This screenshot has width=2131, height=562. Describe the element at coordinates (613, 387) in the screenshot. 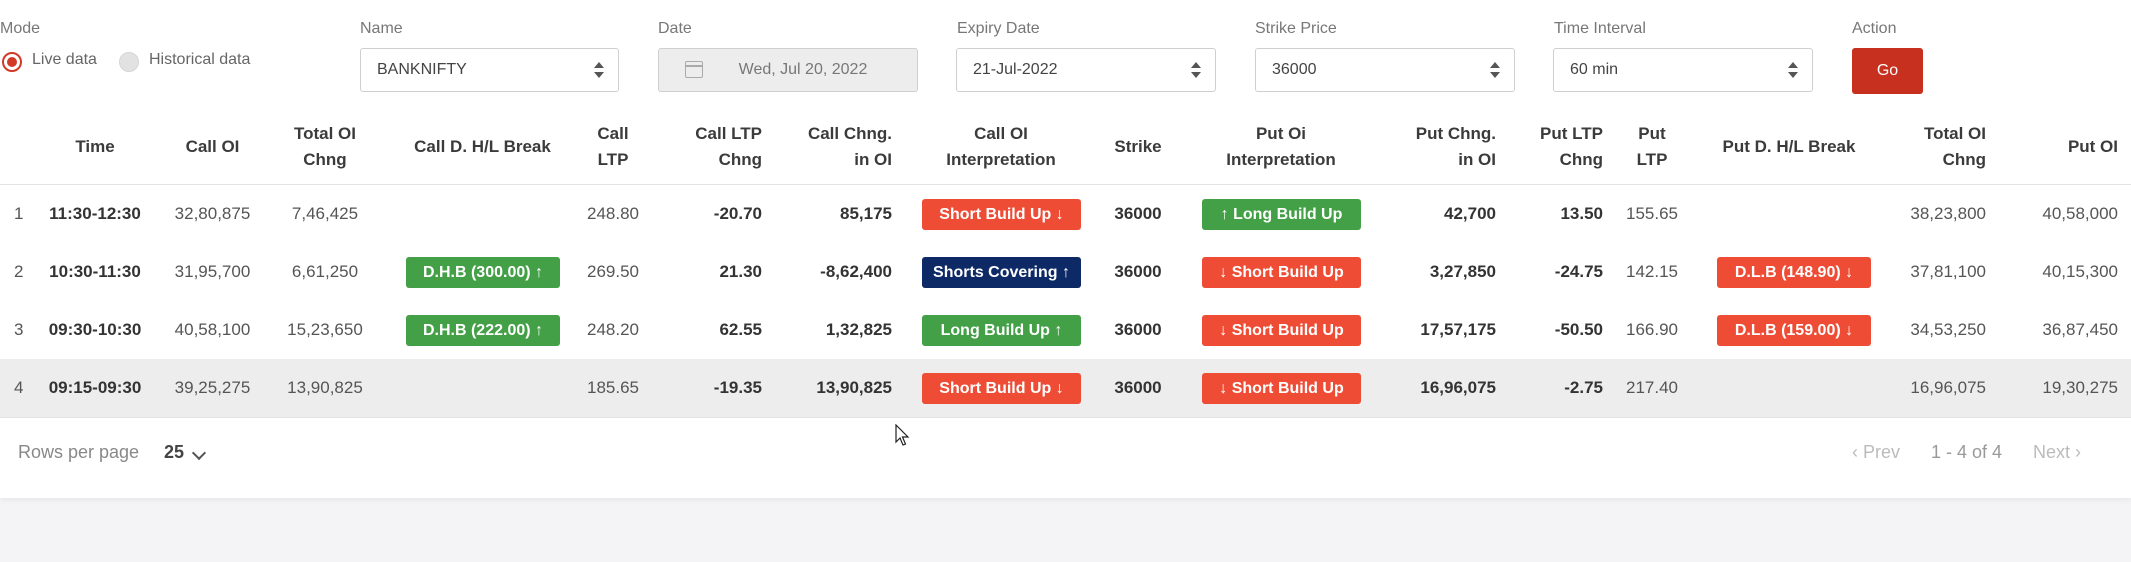

I see `cell-call-ltp: 185.65` at that location.